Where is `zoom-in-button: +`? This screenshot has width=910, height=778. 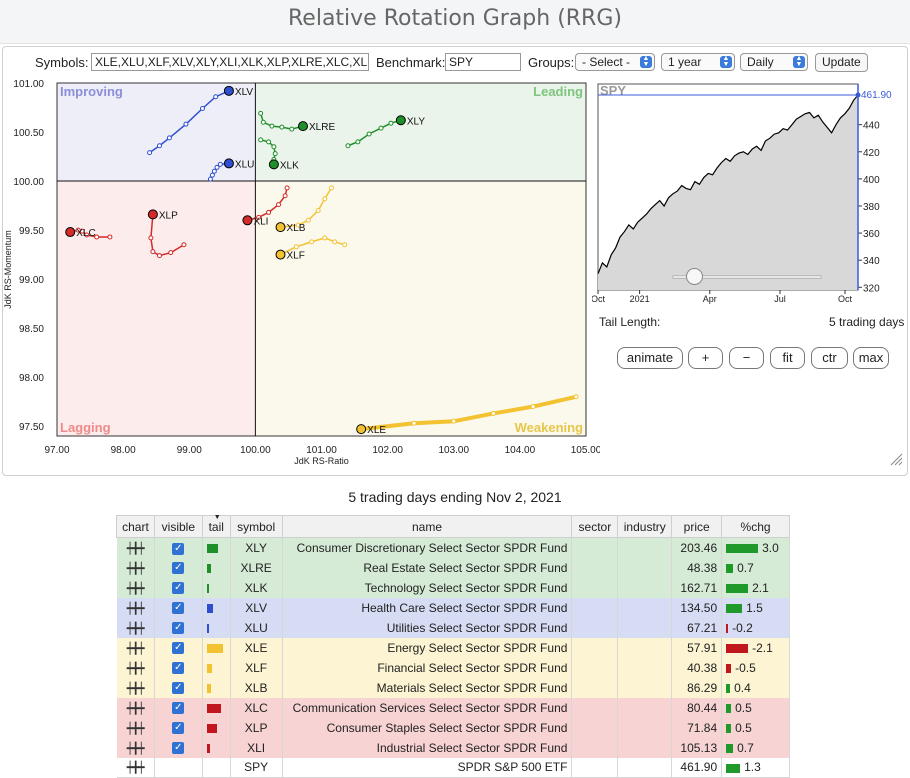 zoom-in-button: + is located at coordinates (705, 358).